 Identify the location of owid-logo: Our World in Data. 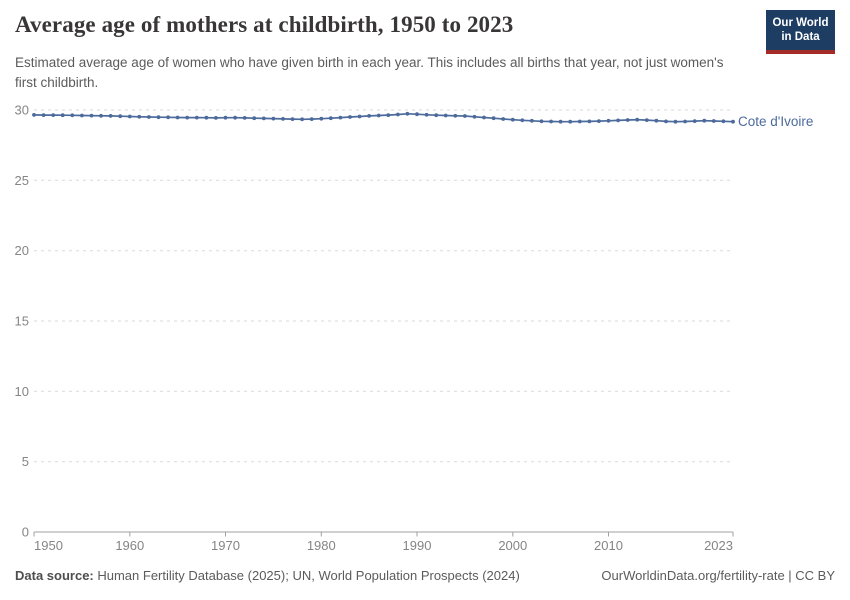
(800, 32).